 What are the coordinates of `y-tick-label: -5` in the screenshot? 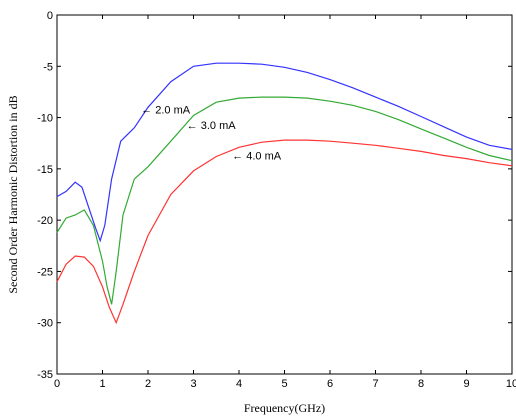 It's located at (48, 67).